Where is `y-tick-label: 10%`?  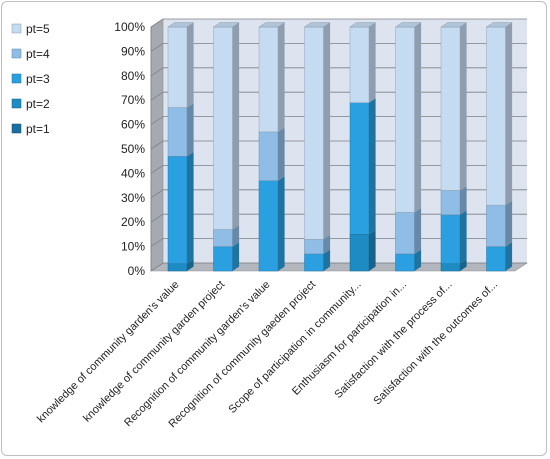
y-tick-label: 10% is located at coordinates (133, 247).